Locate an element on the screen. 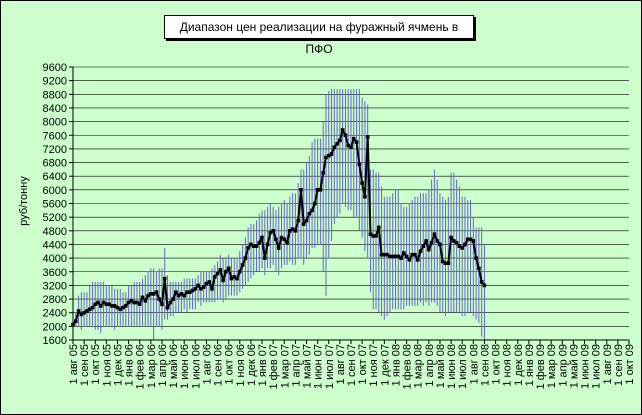  y-tick-label: 6800 is located at coordinates (55, 164).